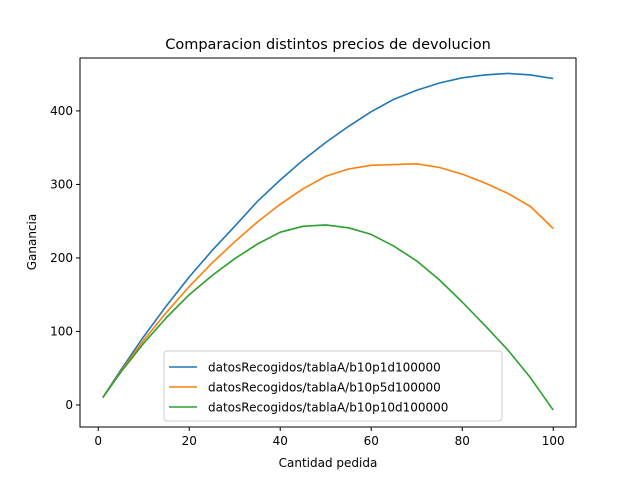 This screenshot has height=480, width=640. Describe the element at coordinates (98, 441) in the screenshot. I see `x-tick-label: 0` at that location.